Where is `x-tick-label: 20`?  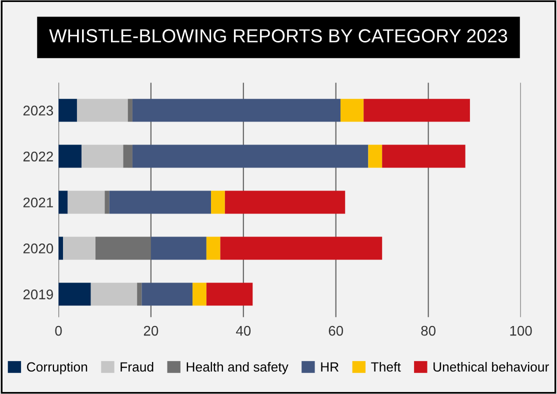 x-tick-label: 20 is located at coordinates (151, 331).